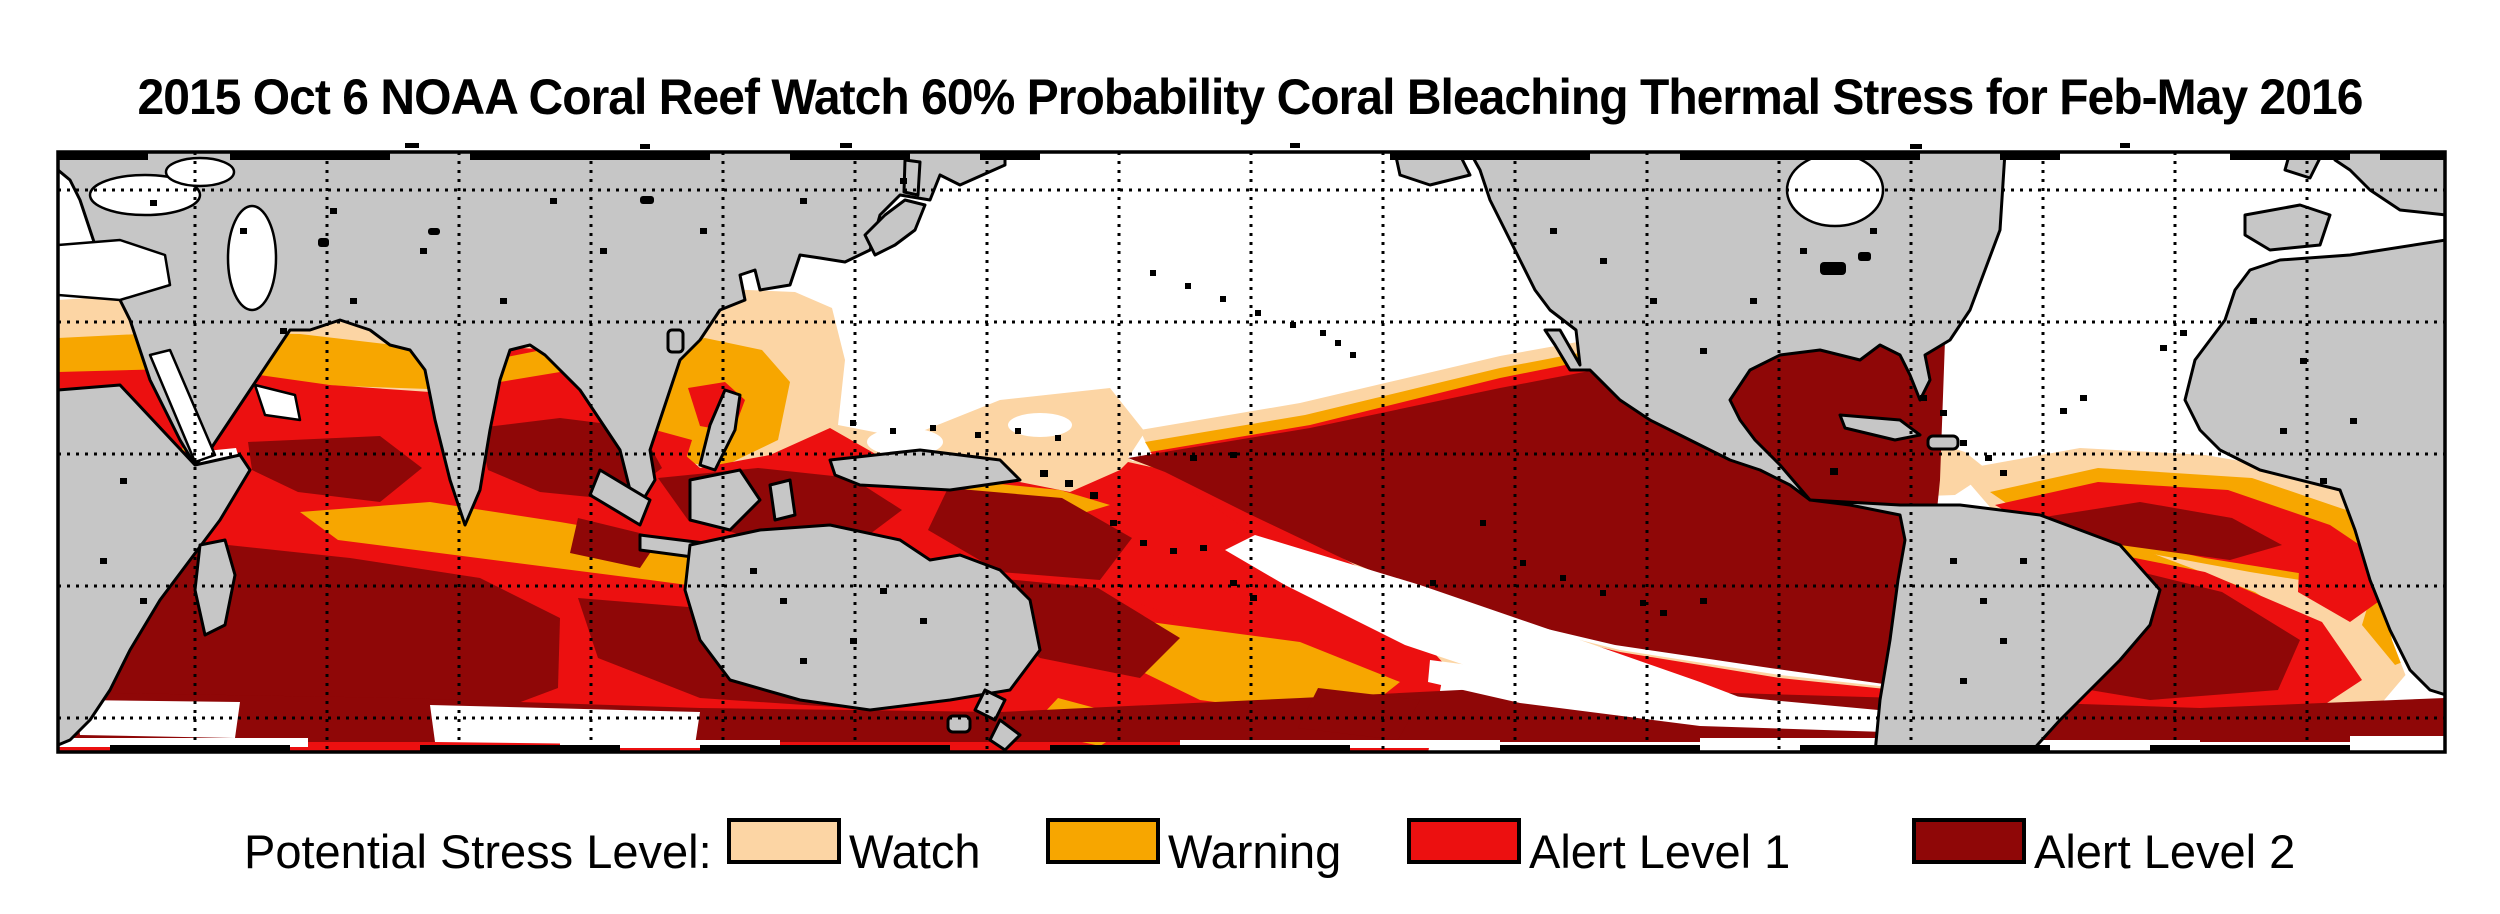  Describe the element at coordinates (725, 500) in the screenshot. I see `land-borneo` at that location.